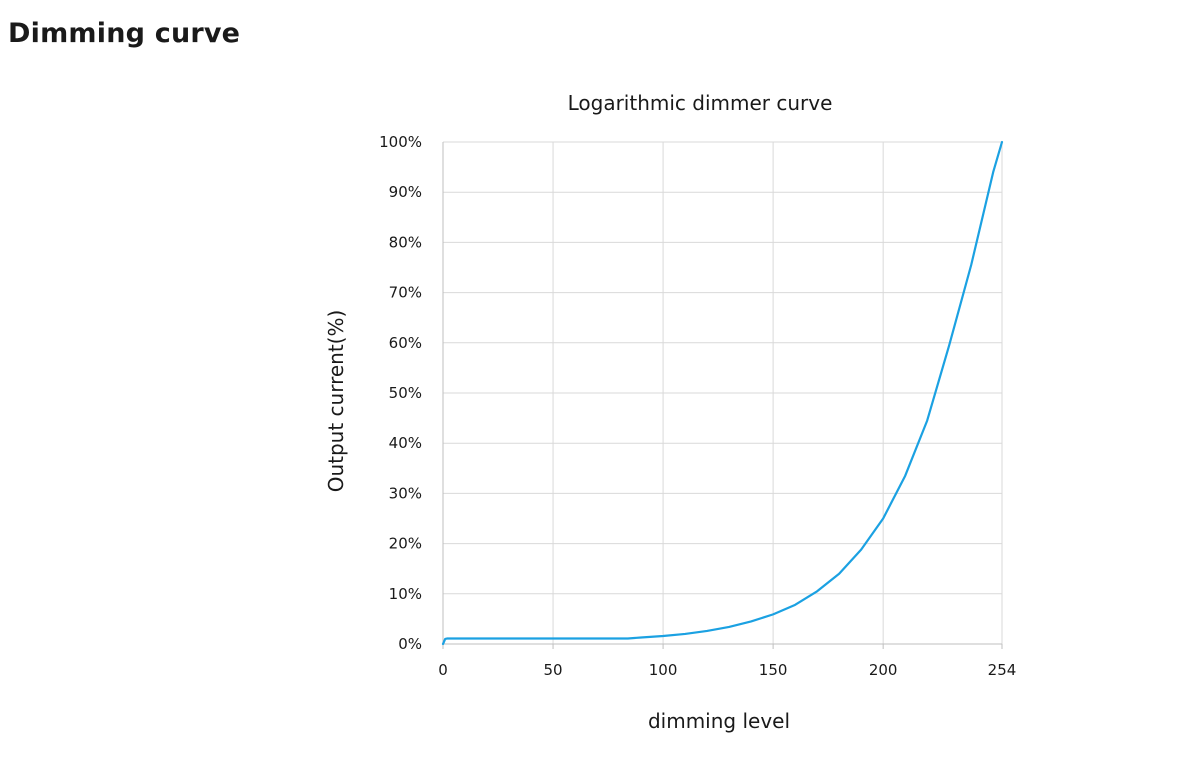  I want to click on x-tick-label: 150, so click(773, 670).